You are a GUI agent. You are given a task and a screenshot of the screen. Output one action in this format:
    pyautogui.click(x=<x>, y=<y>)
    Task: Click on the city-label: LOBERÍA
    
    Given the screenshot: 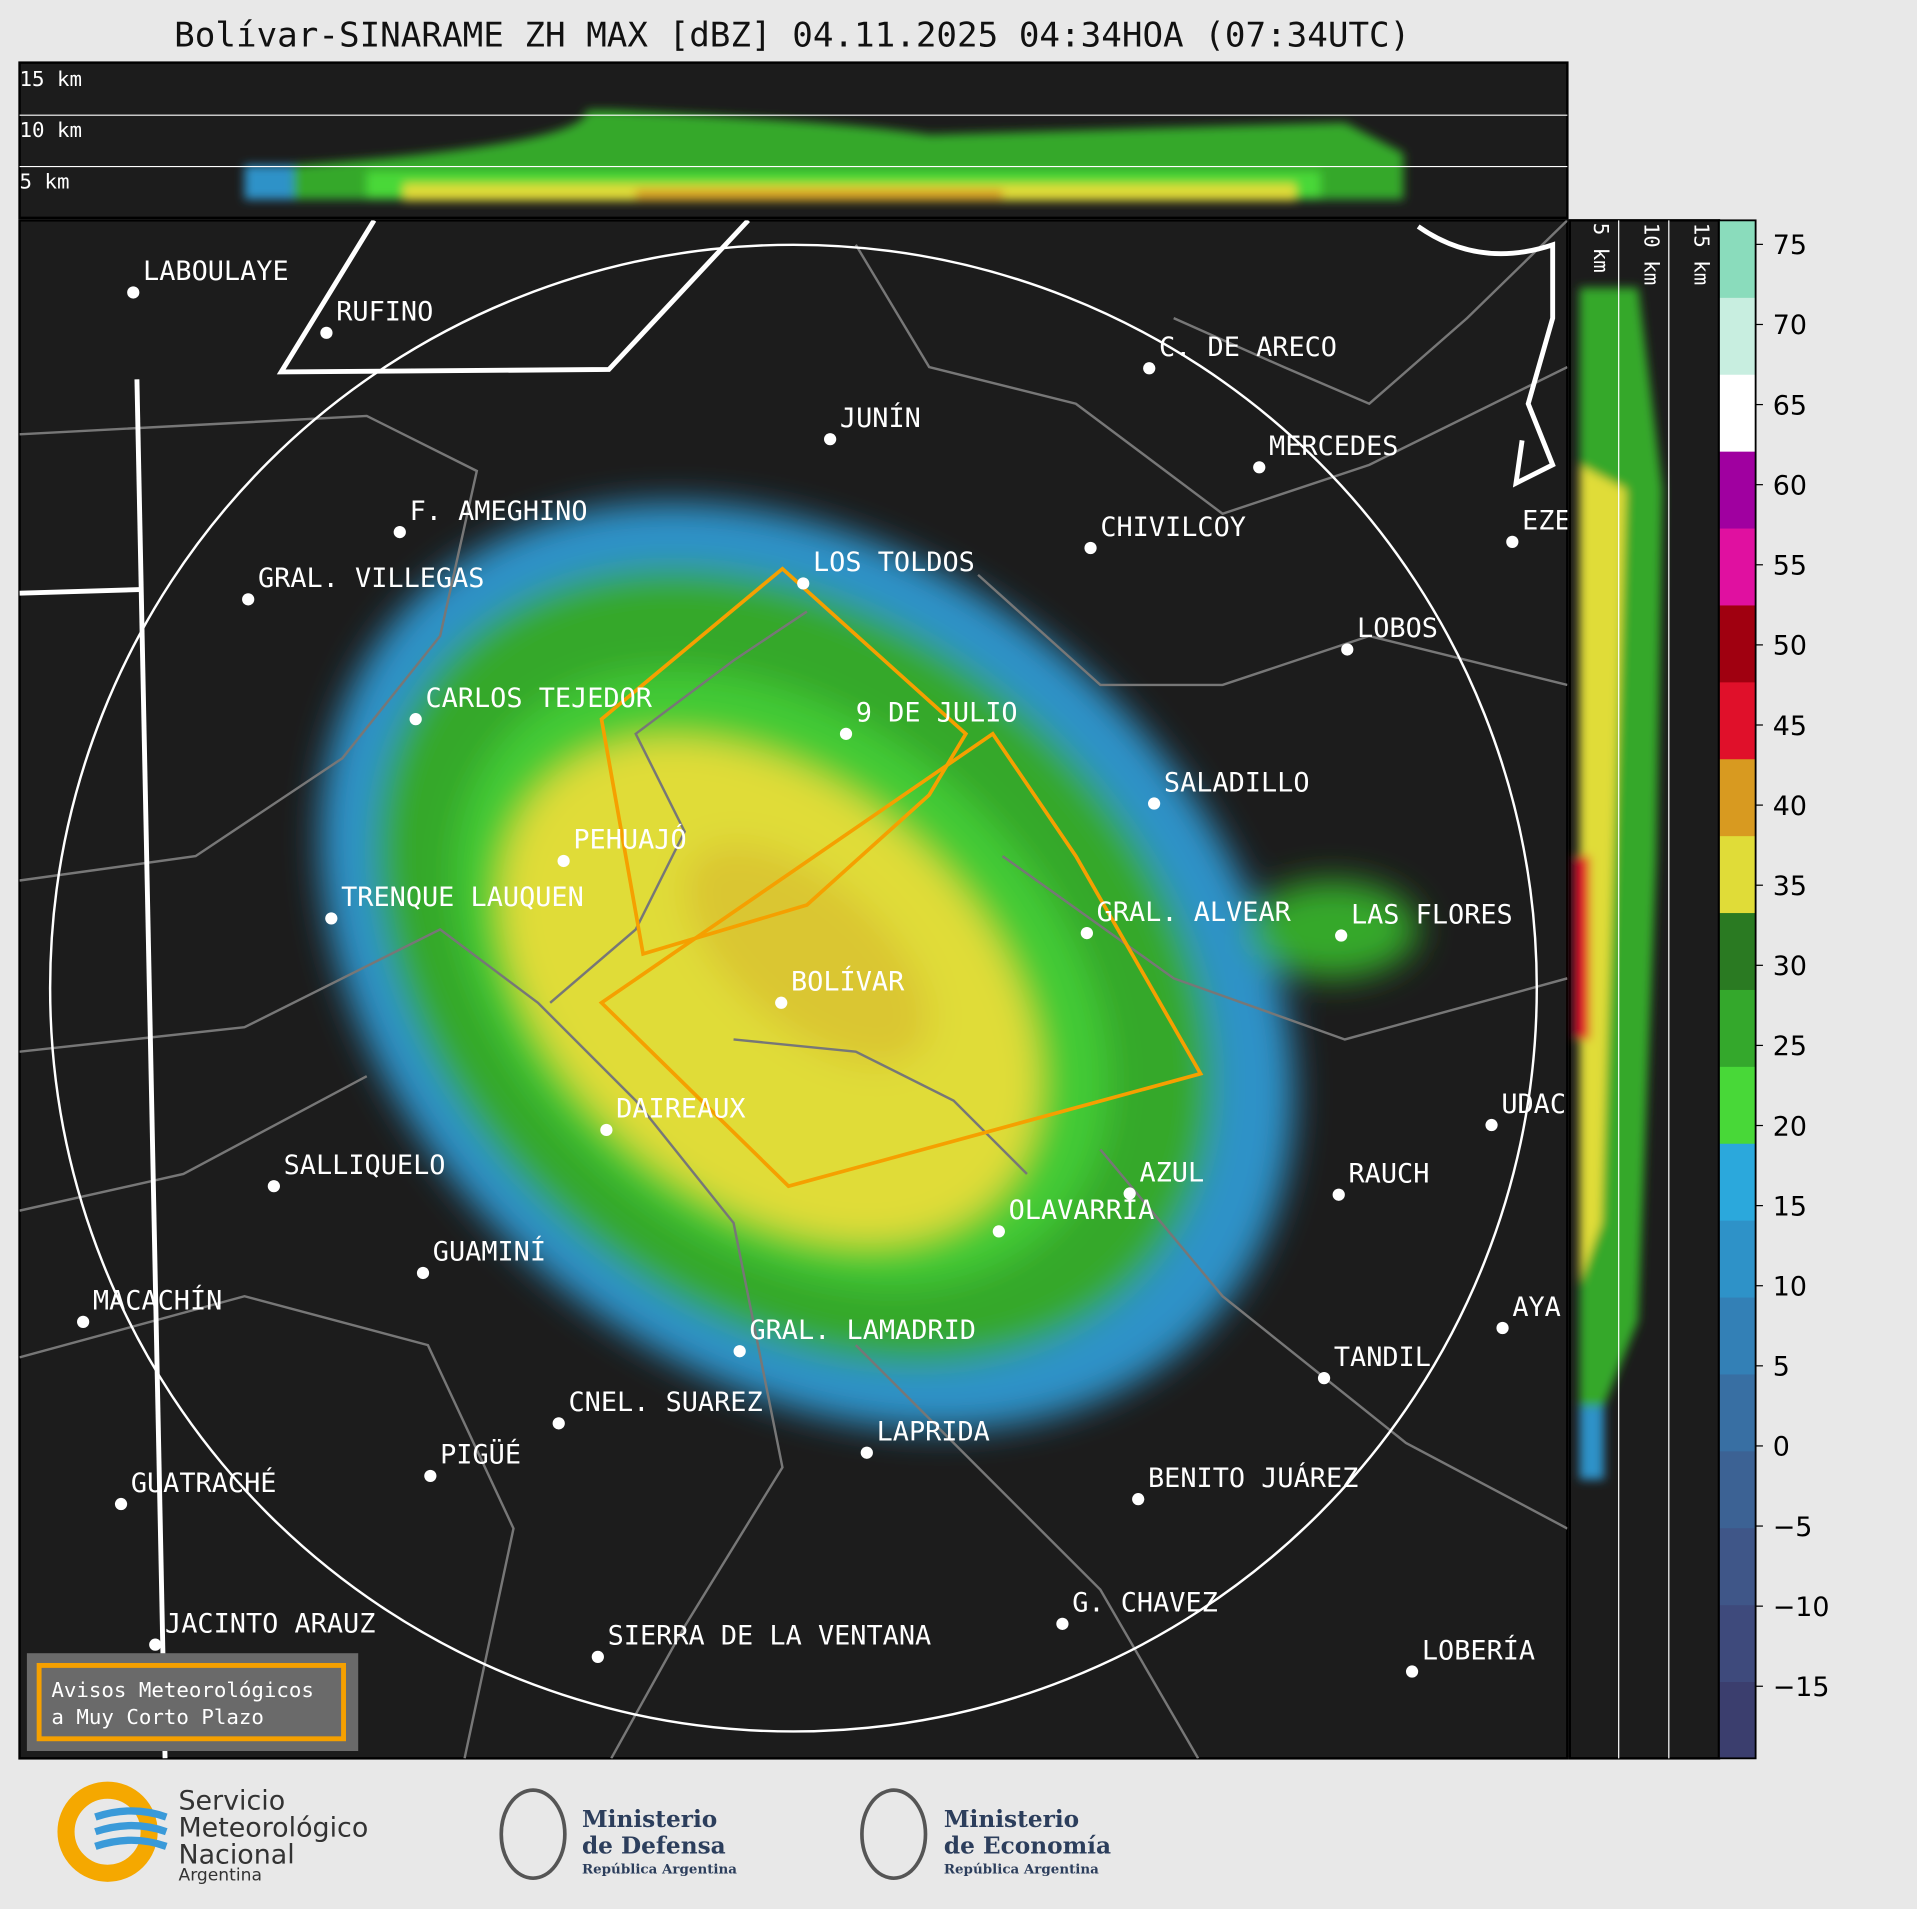 What is the action you would take?
    pyautogui.click(x=1478, y=1650)
    